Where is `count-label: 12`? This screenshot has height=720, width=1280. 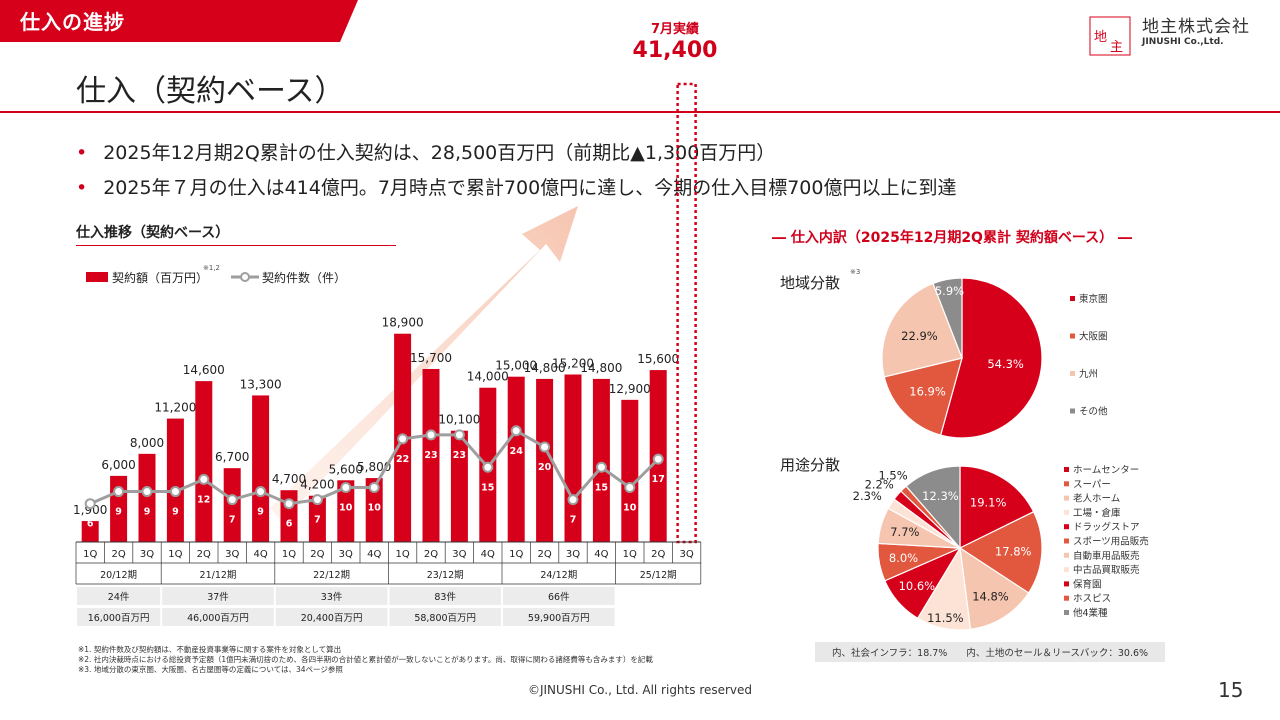
count-label: 12 is located at coordinates (203, 499).